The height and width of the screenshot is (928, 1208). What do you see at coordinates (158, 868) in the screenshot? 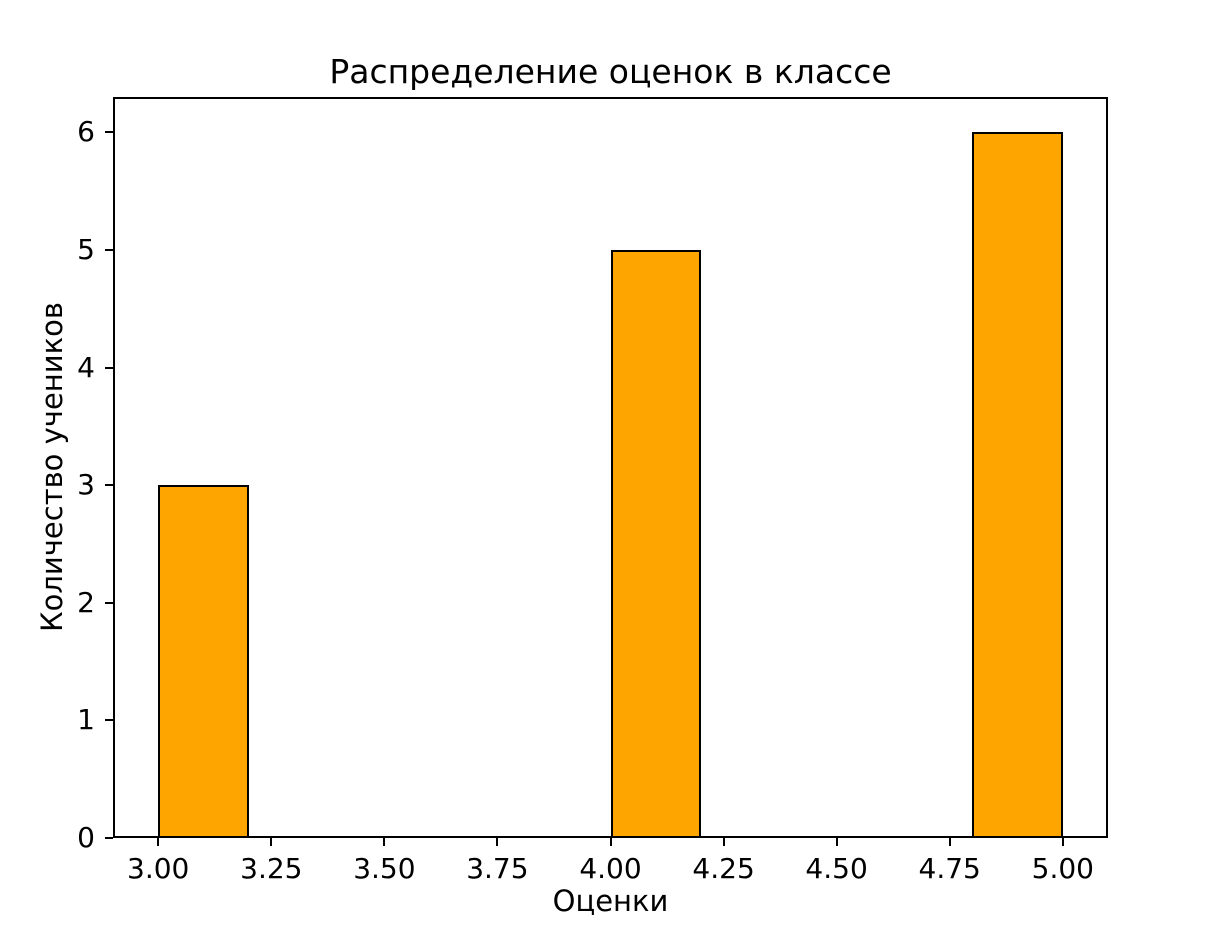
I see `x-tick-label: 3.00` at bounding box center [158, 868].